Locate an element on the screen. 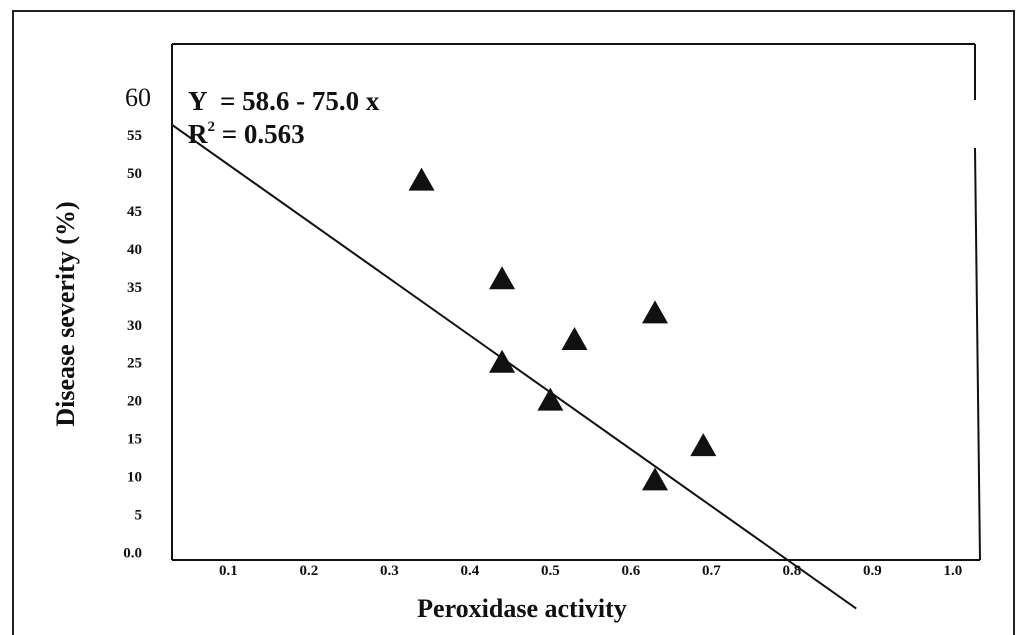 This screenshot has height=635, width=1016. x-tick-label: 0.6 is located at coordinates (630, 571).